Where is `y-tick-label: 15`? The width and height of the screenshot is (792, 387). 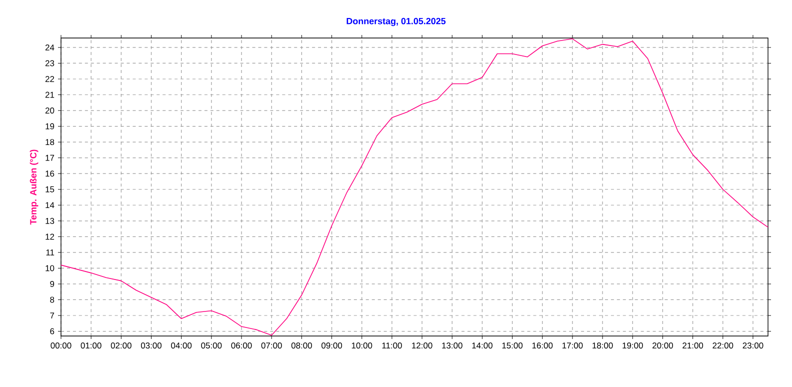
y-tick-label: 15 is located at coordinates (50, 189).